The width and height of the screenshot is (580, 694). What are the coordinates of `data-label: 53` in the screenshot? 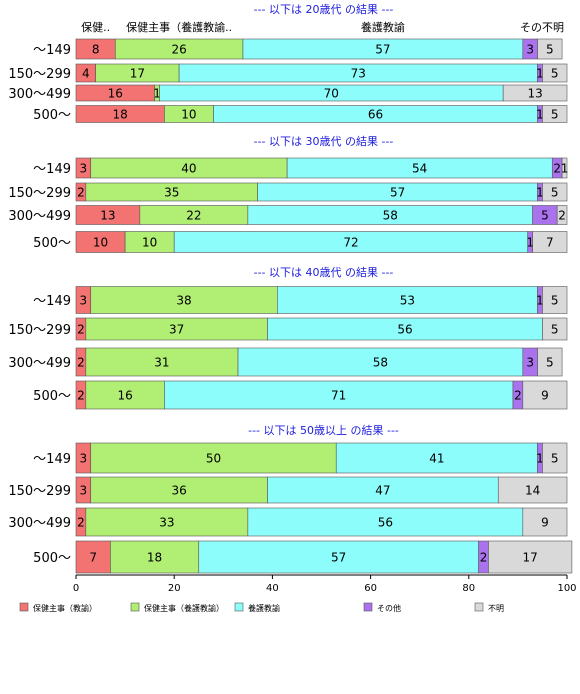 It's located at (407, 301).